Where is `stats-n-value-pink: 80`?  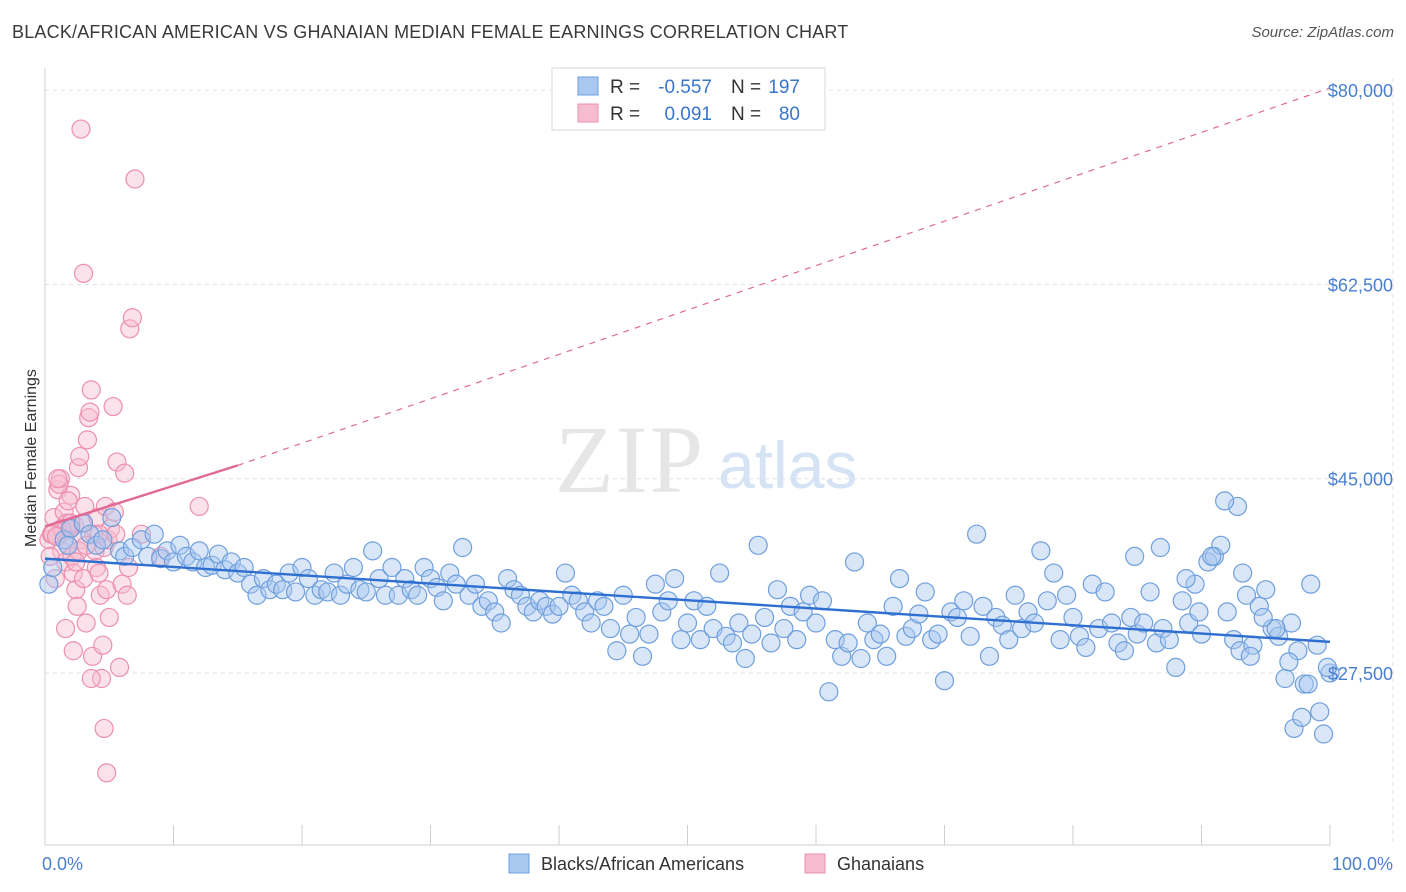 stats-n-value-pink: 80 is located at coordinates (789, 114).